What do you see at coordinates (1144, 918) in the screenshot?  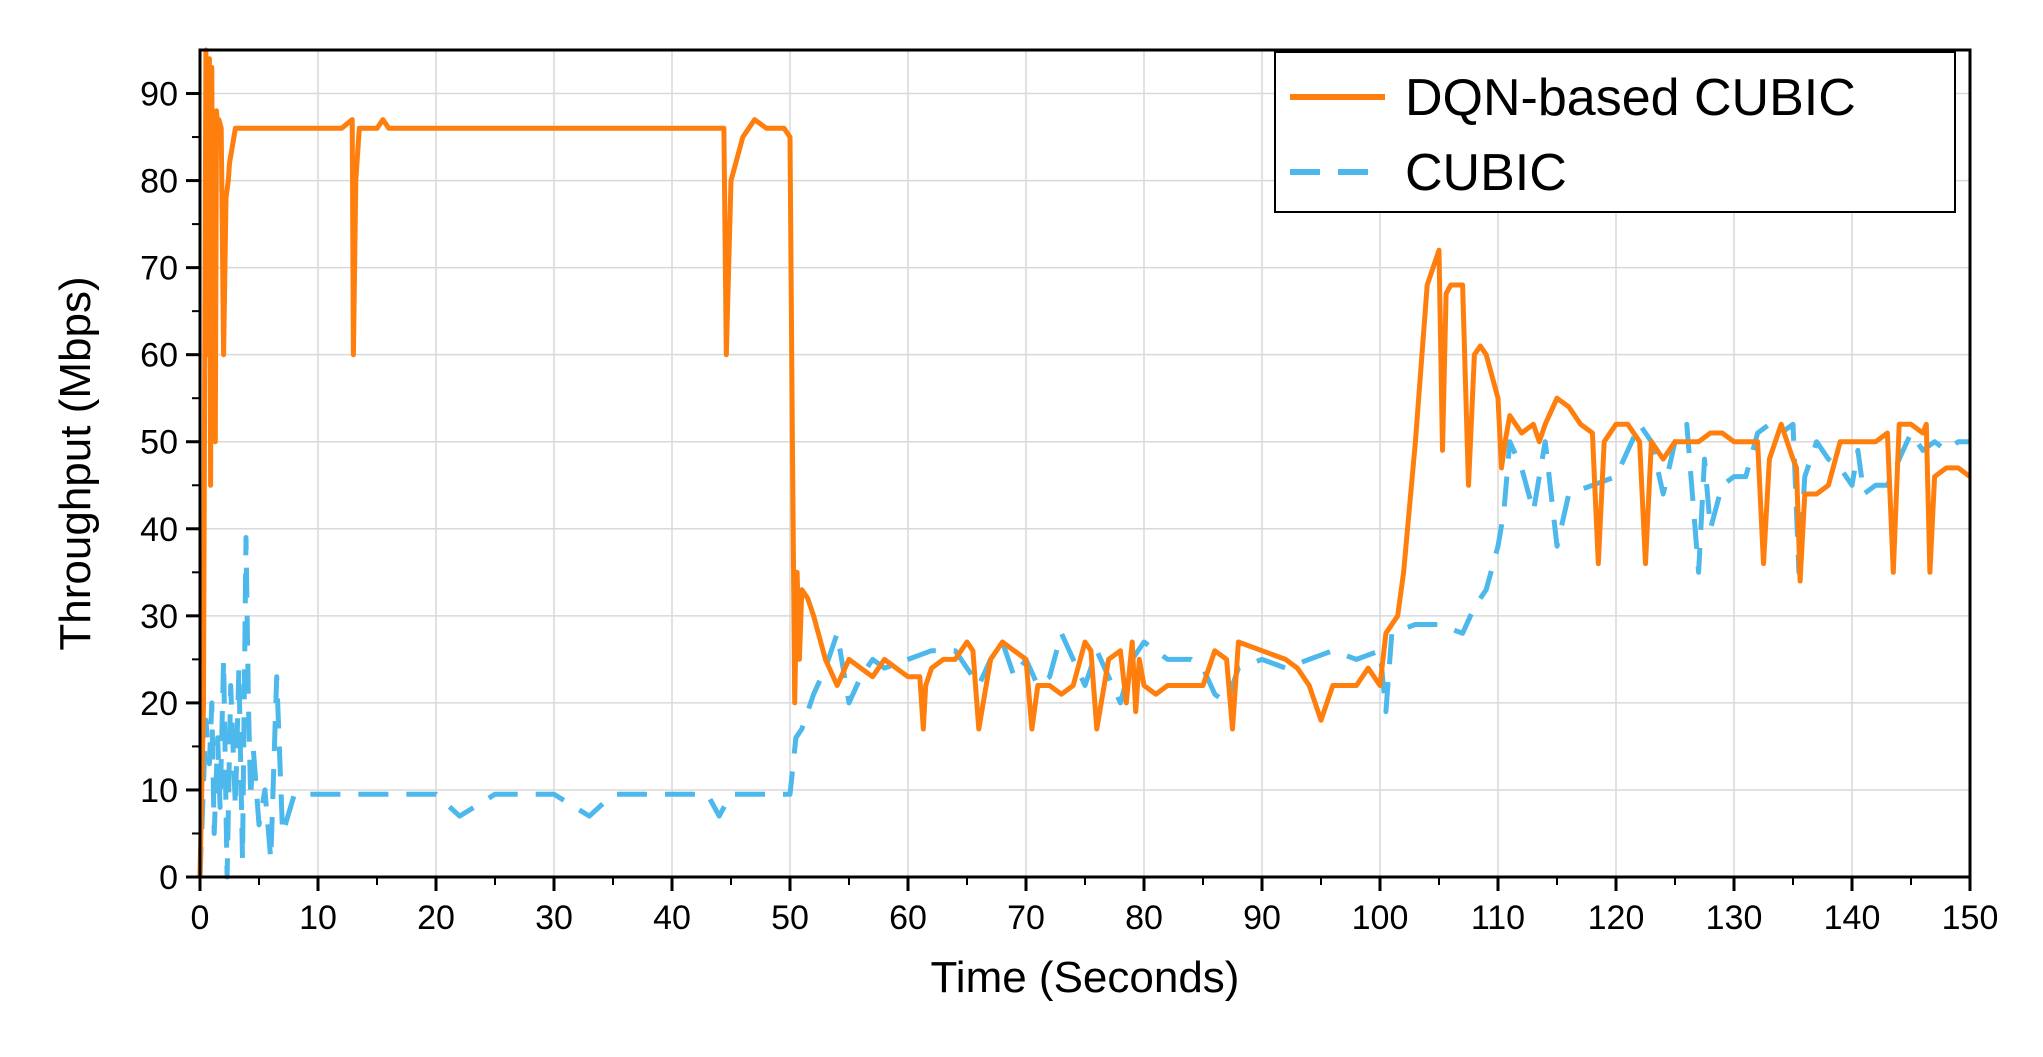 I see `x-tick-label: 80` at bounding box center [1144, 918].